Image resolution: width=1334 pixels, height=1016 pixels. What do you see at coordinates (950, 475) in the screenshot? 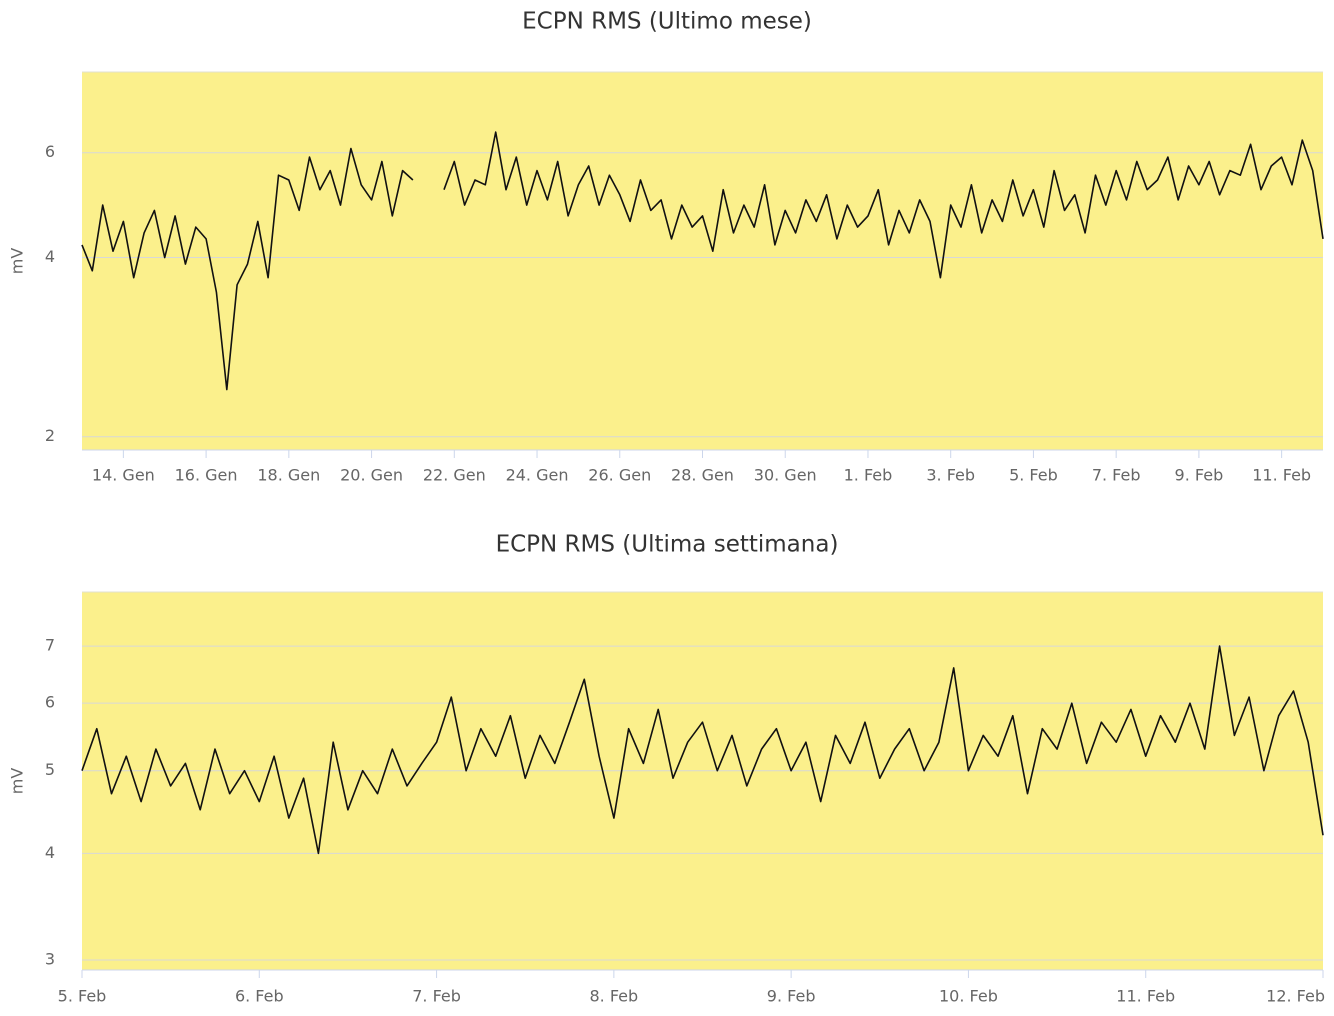
I see `x-tick-label: 3. Feb` at bounding box center [950, 475].